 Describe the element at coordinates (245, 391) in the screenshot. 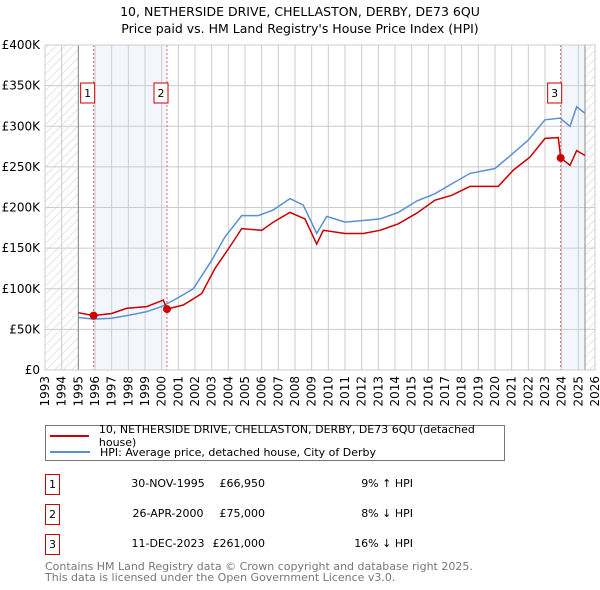

I see `x-tick-label: 2005` at that location.